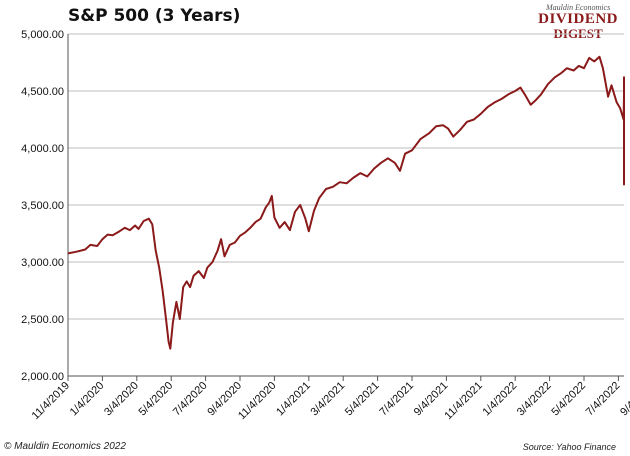  What do you see at coordinates (578, 19) in the screenshot?
I see `brand-line-2: DIVIDEND` at bounding box center [578, 19].